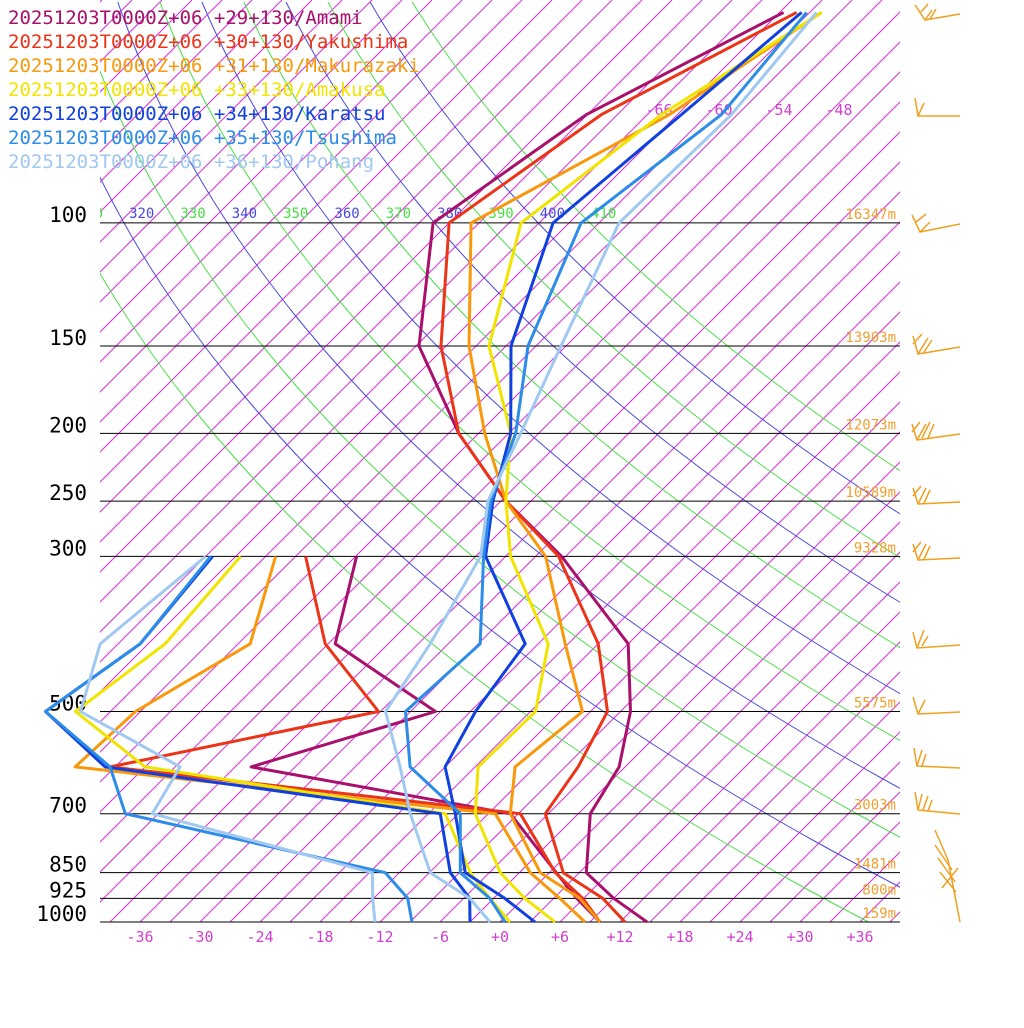  Describe the element at coordinates (244, 214) in the screenshot. I see `theta-label: 340` at that location.